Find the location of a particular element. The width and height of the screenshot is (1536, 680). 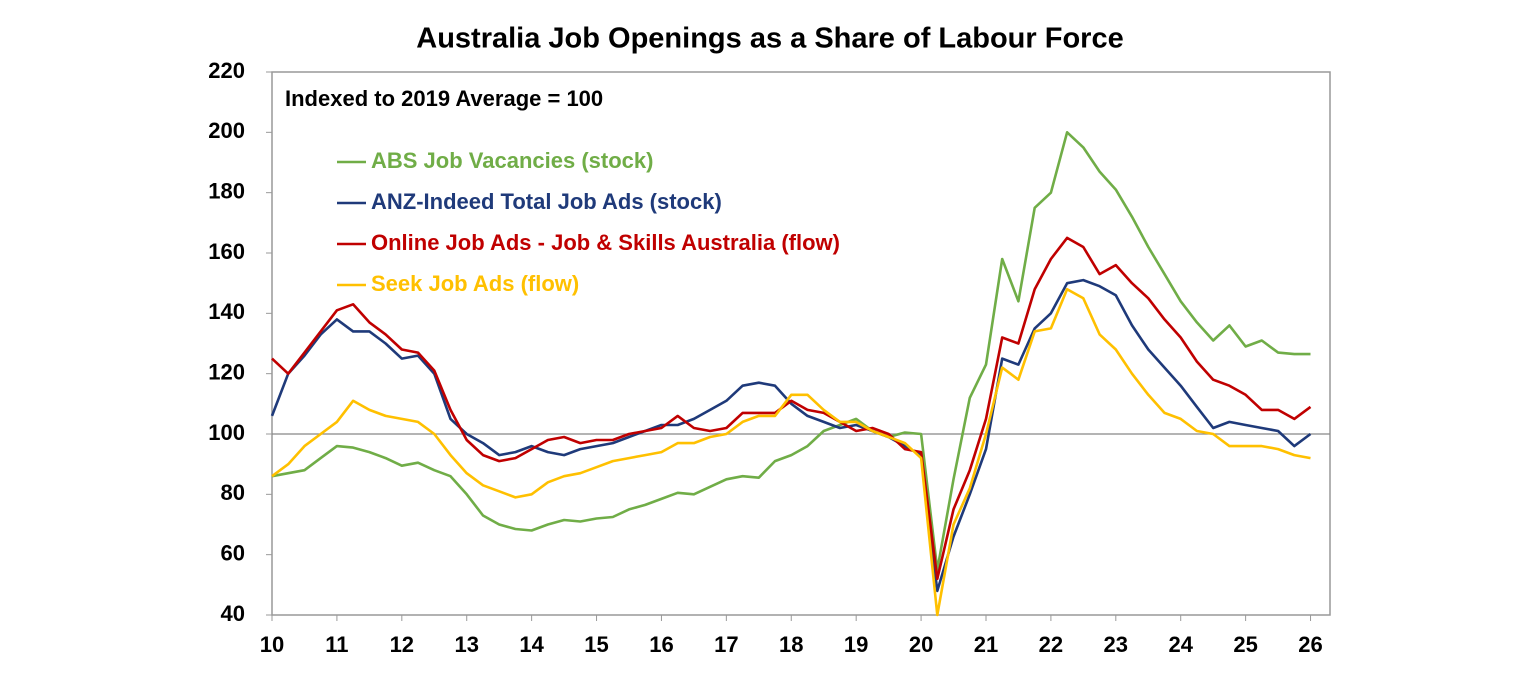

legend-label: ABS Job Vacancies (stock) is located at coordinates (512, 160).